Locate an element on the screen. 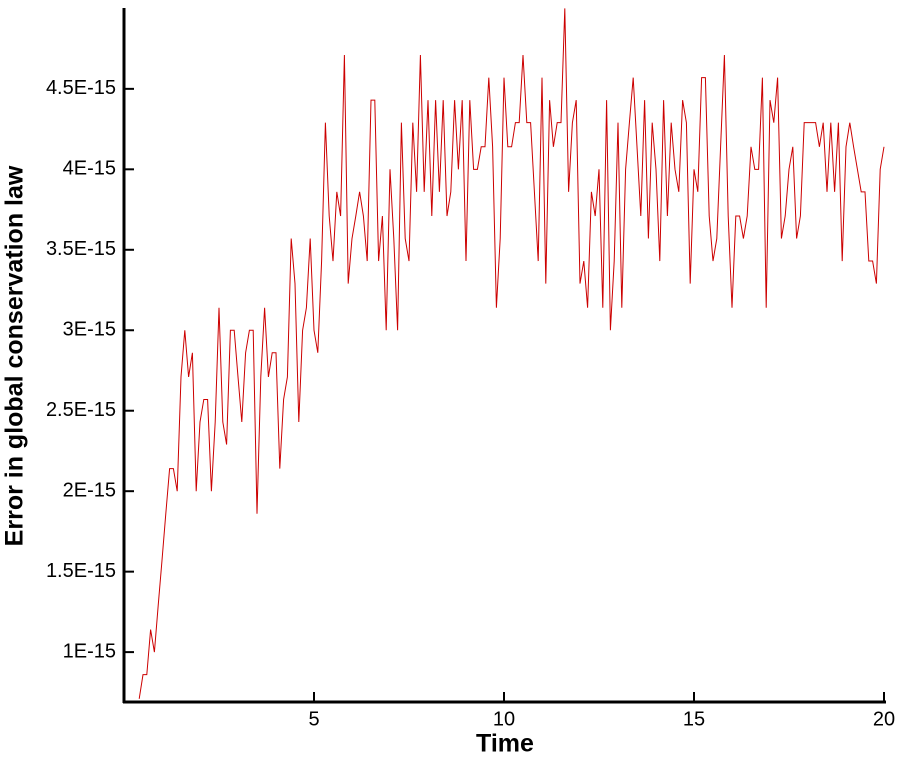 This screenshot has height=762, width=905. y-tick-label: 2E-15 is located at coordinates (89, 490).